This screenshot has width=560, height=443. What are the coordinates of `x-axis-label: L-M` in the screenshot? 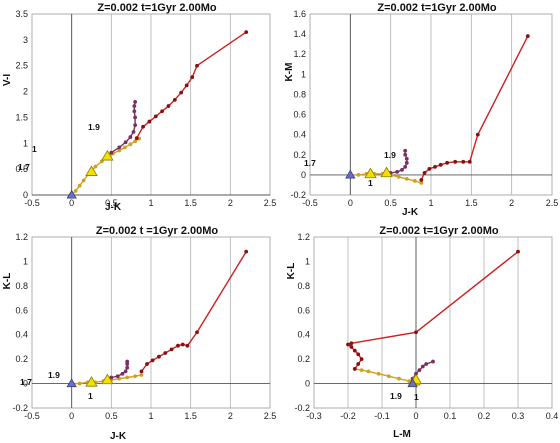 It's located at (402, 434).